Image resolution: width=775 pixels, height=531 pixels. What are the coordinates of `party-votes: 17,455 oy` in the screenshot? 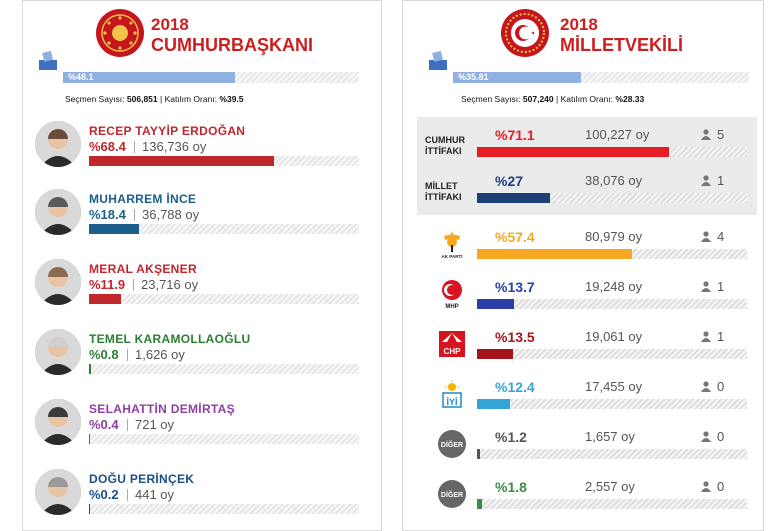 It's located at (614, 386).